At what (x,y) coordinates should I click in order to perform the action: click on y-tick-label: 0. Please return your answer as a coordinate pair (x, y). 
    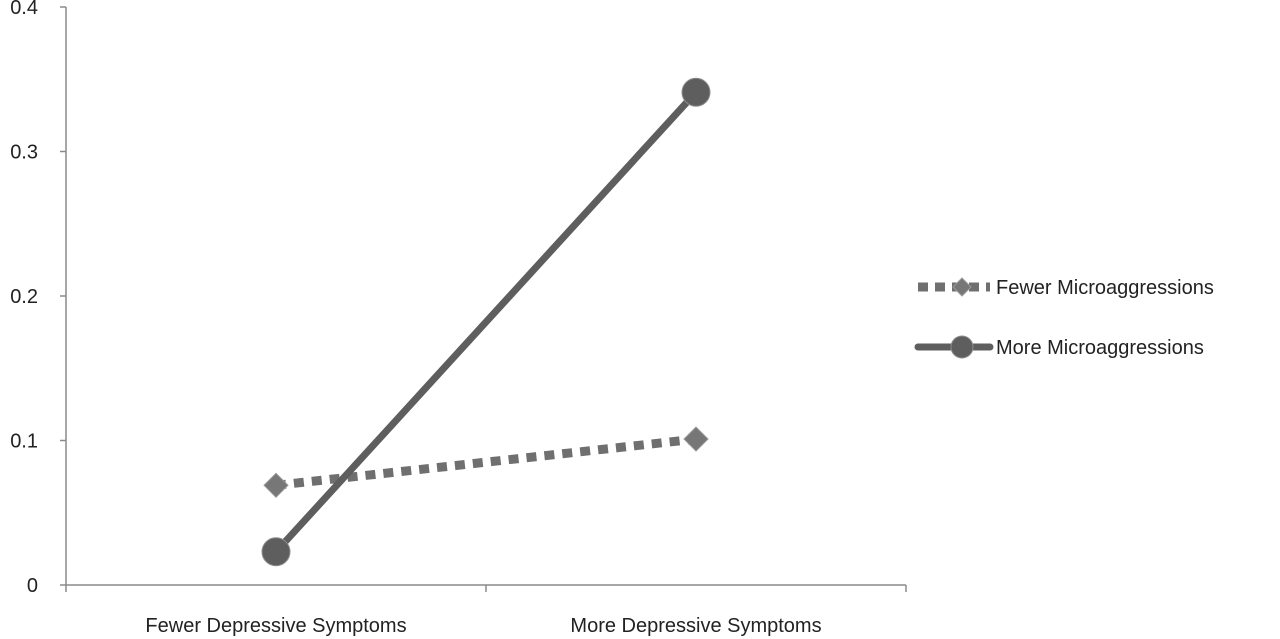
    Looking at the image, I should click on (32, 586).